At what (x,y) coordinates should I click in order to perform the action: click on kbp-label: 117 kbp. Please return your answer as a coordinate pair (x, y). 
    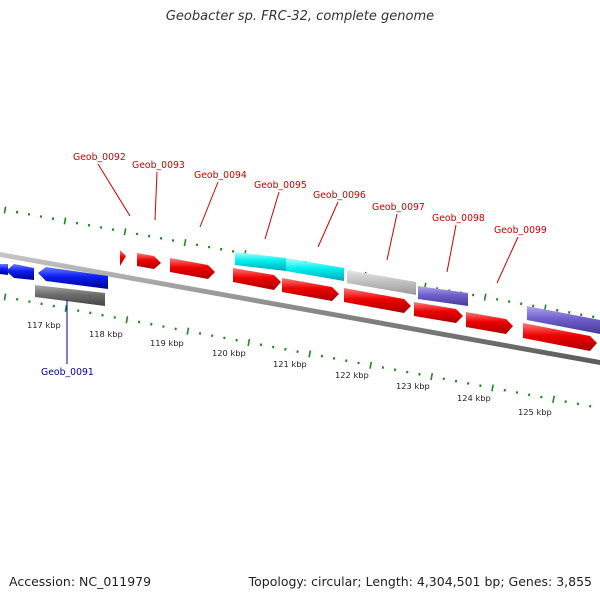
    Looking at the image, I should click on (44, 325).